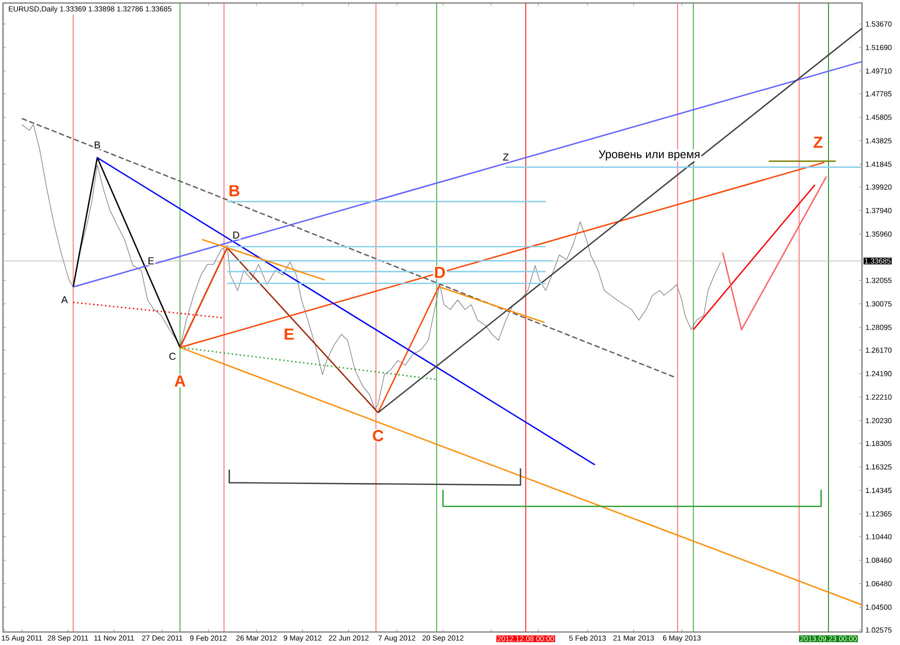 This screenshot has width=900, height=645. What do you see at coordinates (649, 155) in the screenshot?
I see `annotation: Уровень или время` at bounding box center [649, 155].